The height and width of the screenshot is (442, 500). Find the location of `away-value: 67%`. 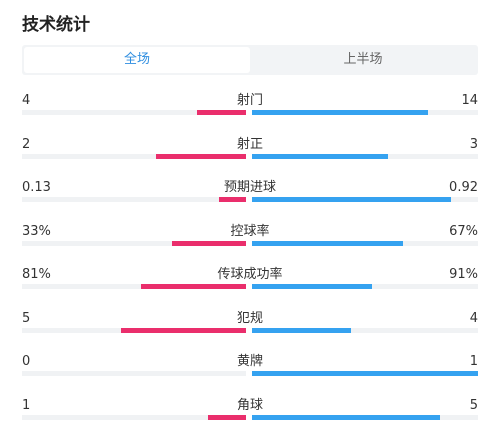

away-value: 67% is located at coordinates (463, 231).